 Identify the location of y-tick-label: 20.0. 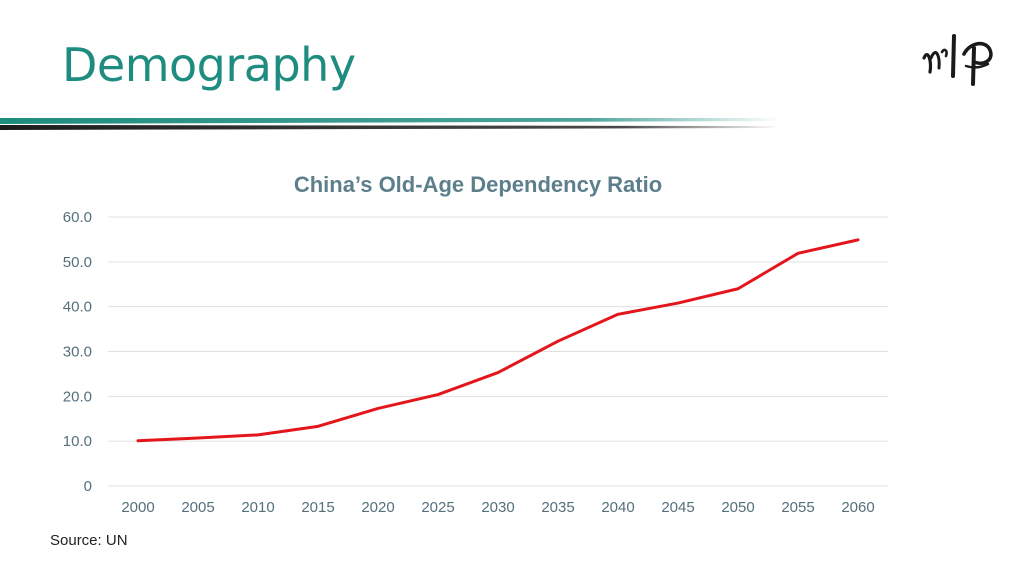
(77, 396).